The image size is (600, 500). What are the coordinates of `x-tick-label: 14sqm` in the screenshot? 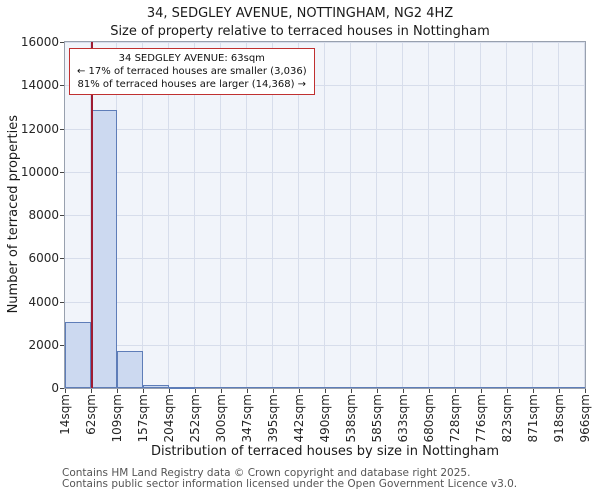 It's located at (65, 414).